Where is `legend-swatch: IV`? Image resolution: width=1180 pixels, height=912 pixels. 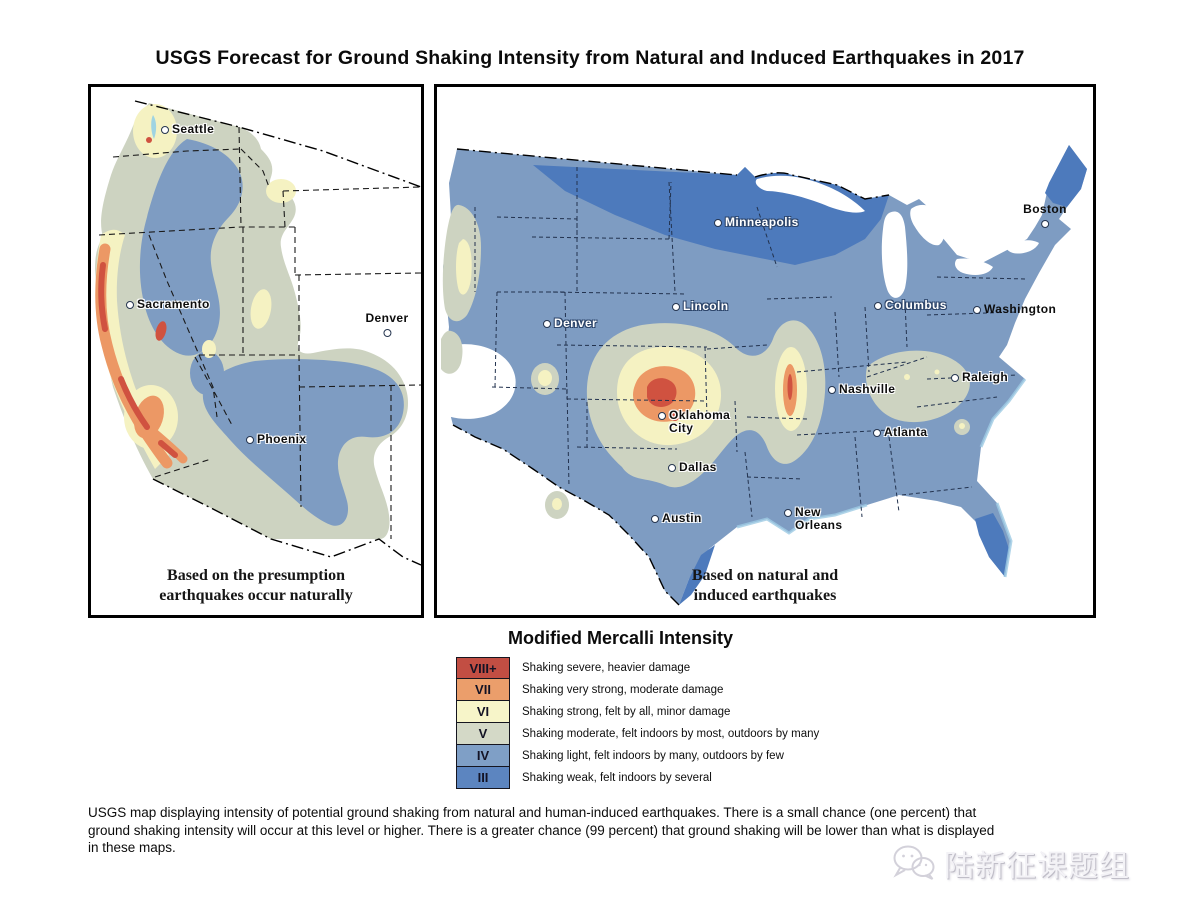
legend-swatch: IV is located at coordinates (483, 755).